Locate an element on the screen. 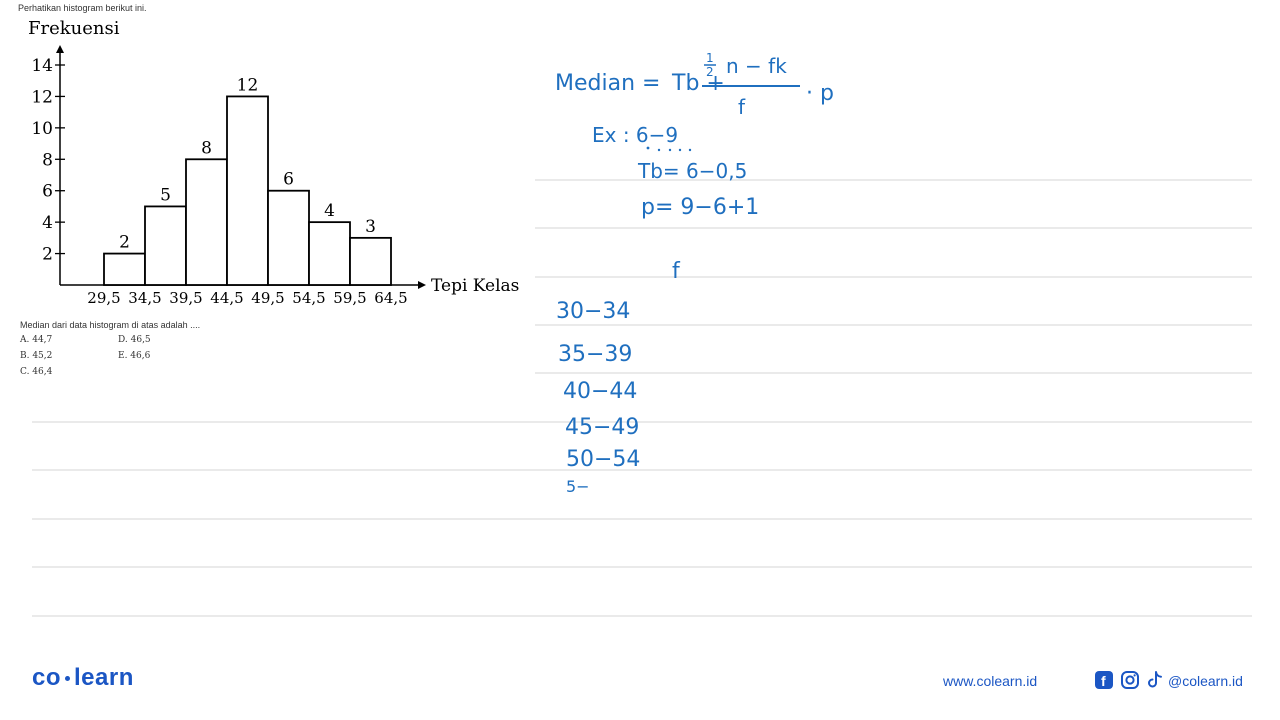  x-tick-label: 54,5 is located at coordinates (308, 298).